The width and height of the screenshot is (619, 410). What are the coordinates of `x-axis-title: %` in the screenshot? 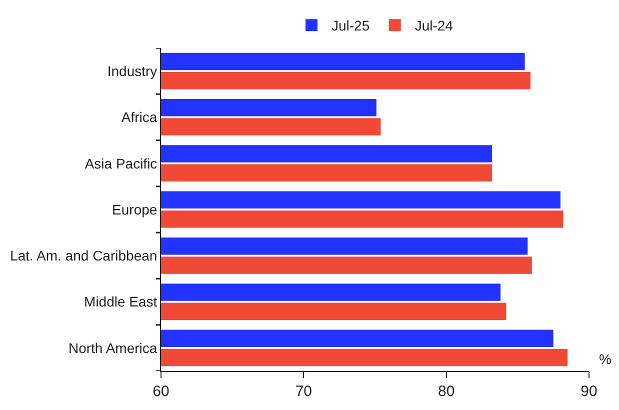 It's located at (605, 359).